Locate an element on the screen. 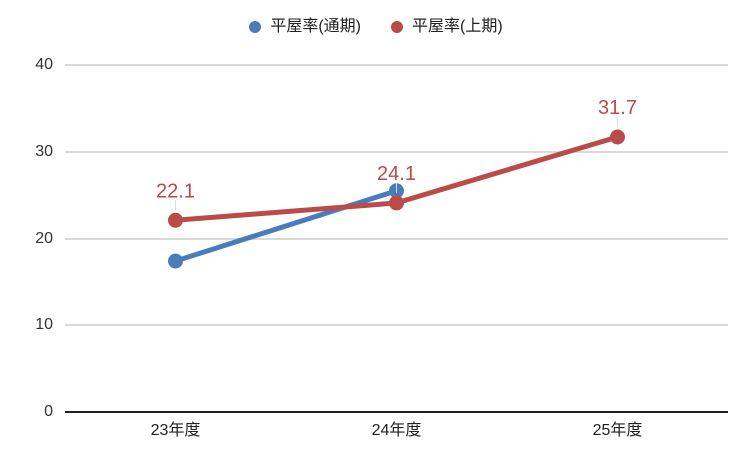 Image resolution: width=752 pixels, height=464 pixels. x-axis-baseline is located at coordinates (396, 412).